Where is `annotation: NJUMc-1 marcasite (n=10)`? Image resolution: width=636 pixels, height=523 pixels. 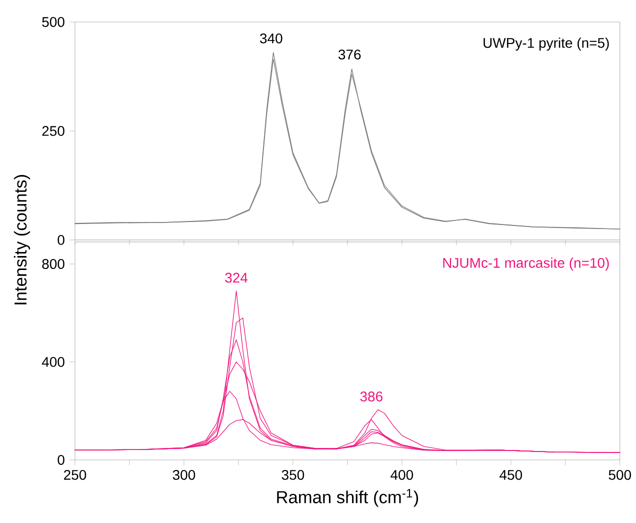
annotation: NJUMc-1 marcasite (n=10) is located at coordinates (526, 264).